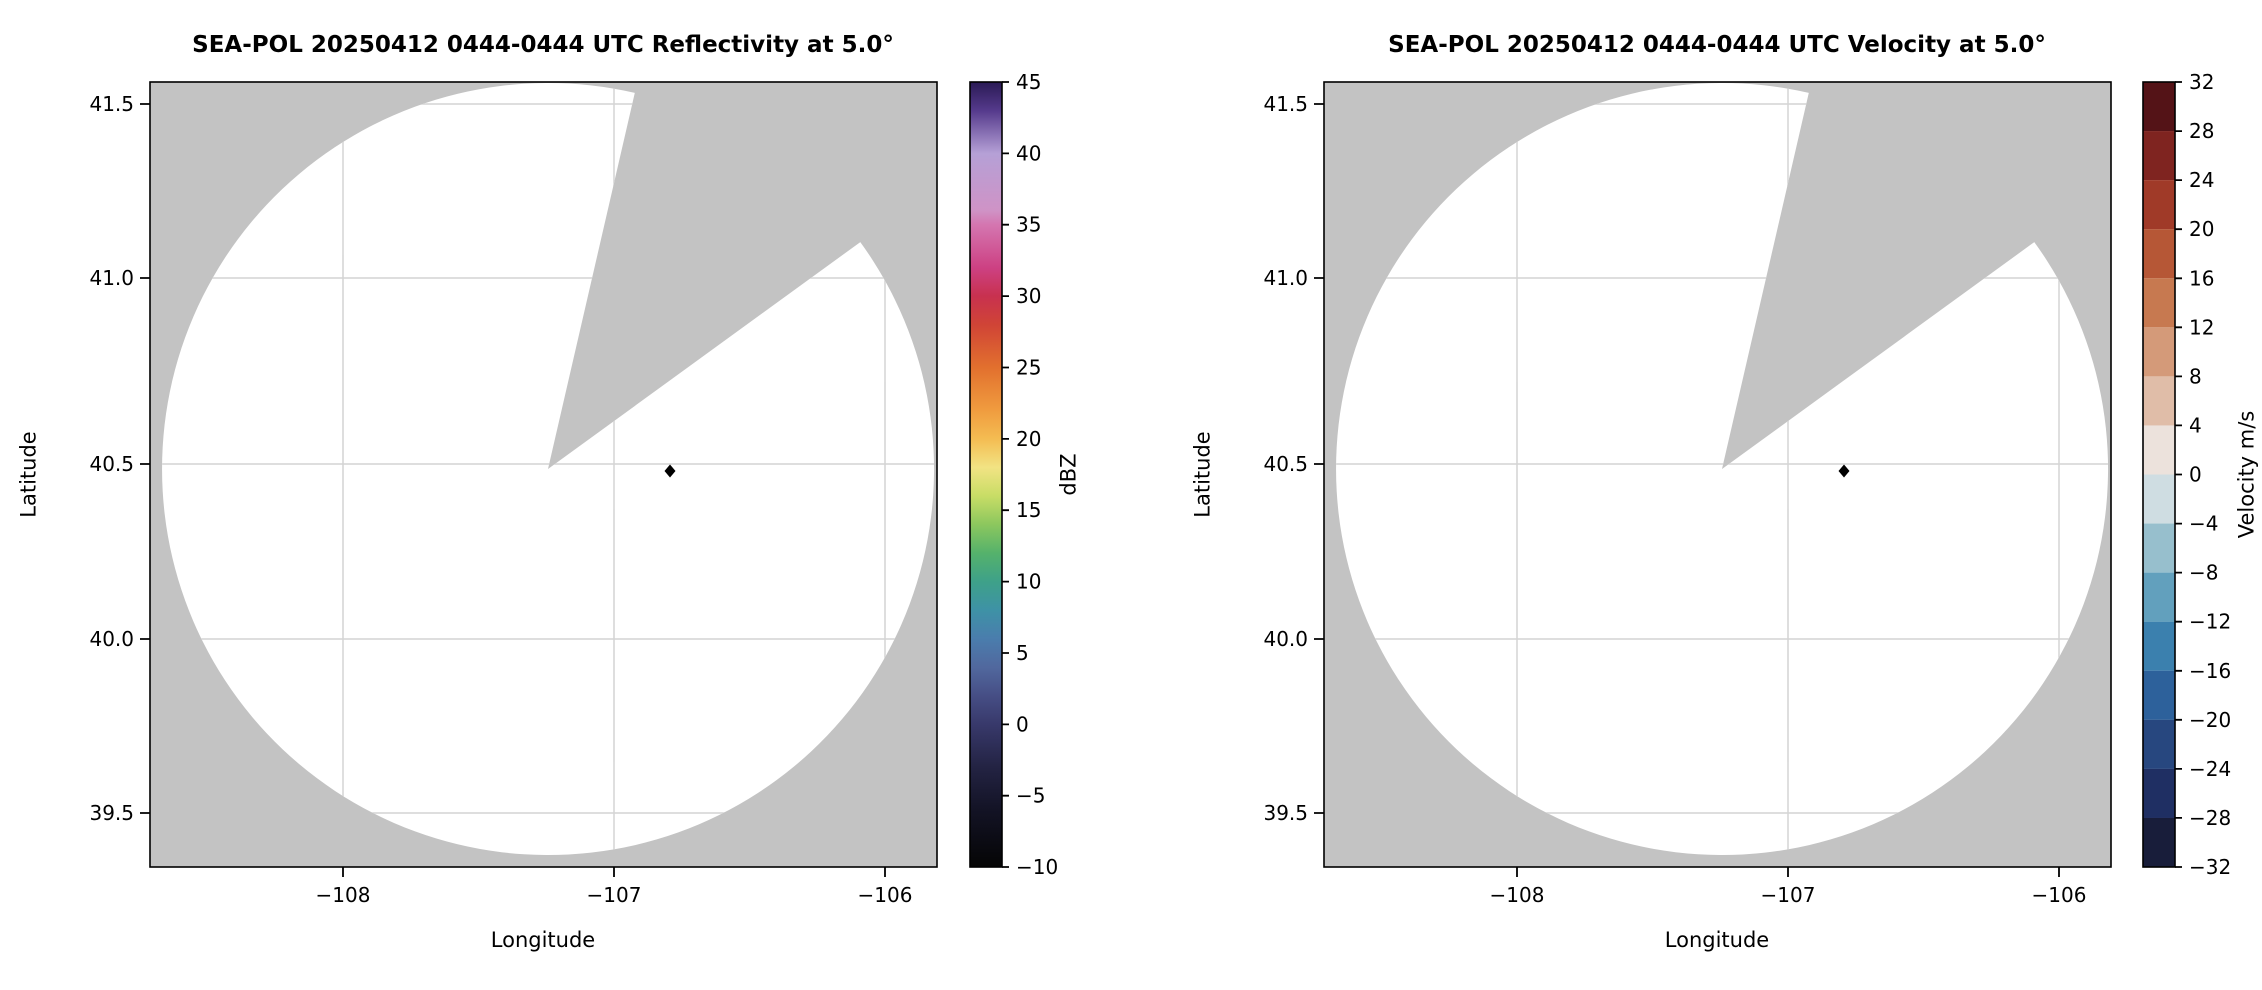 Image resolution: width=2262 pixels, height=990 pixels. I want to click on colorbar-border, so click(986, 474).